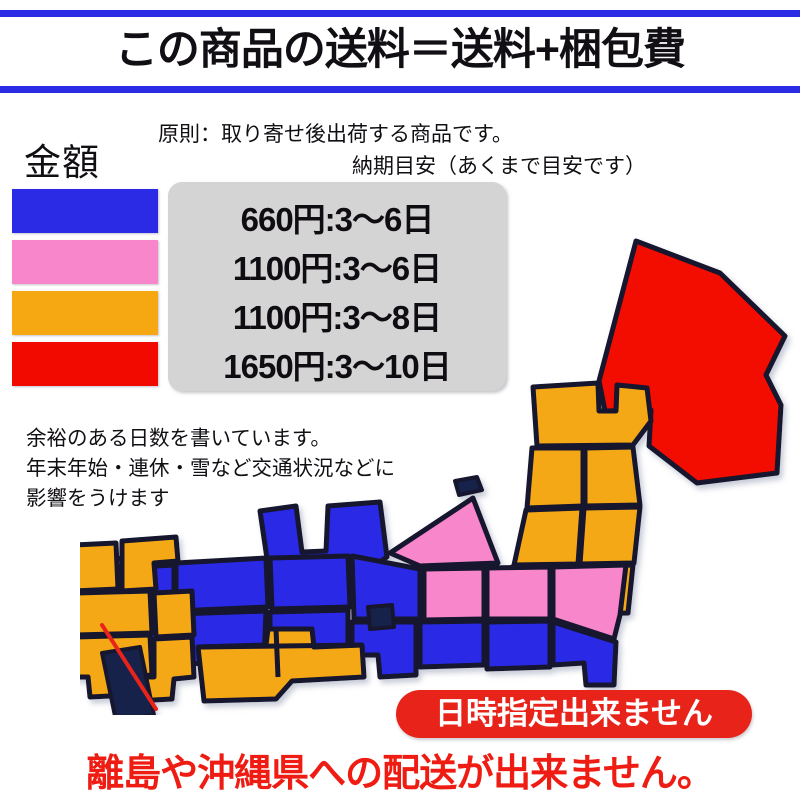 This screenshot has height=800, width=800. Describe the element at coordinates (468, 486) in the screenshot. I see `map-island-sado` at that location.